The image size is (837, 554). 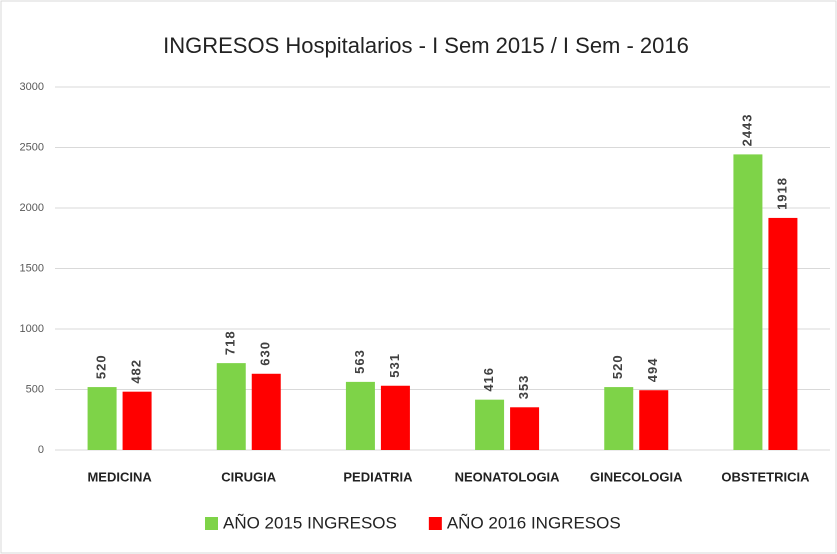 I want to click on x-tick-label: CIRUGIA, so click(x=249, y=476).